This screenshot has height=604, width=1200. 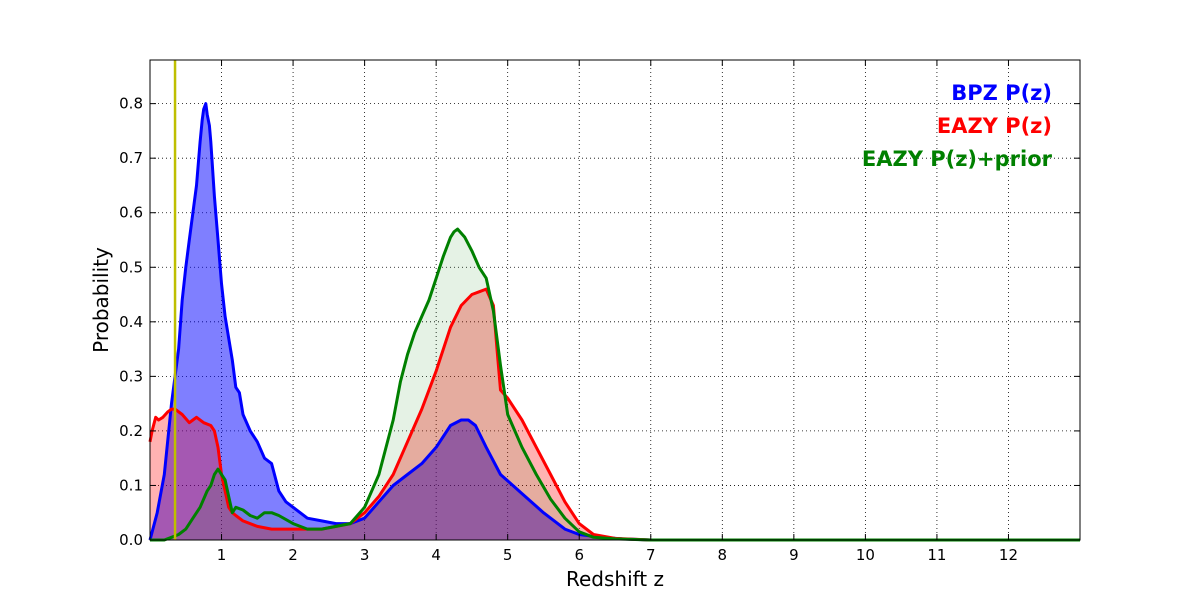 What do you see at coordinates (936, 555) in the screenshot?
I see `x-tick-label: 11` at bounding box center [936, 555].